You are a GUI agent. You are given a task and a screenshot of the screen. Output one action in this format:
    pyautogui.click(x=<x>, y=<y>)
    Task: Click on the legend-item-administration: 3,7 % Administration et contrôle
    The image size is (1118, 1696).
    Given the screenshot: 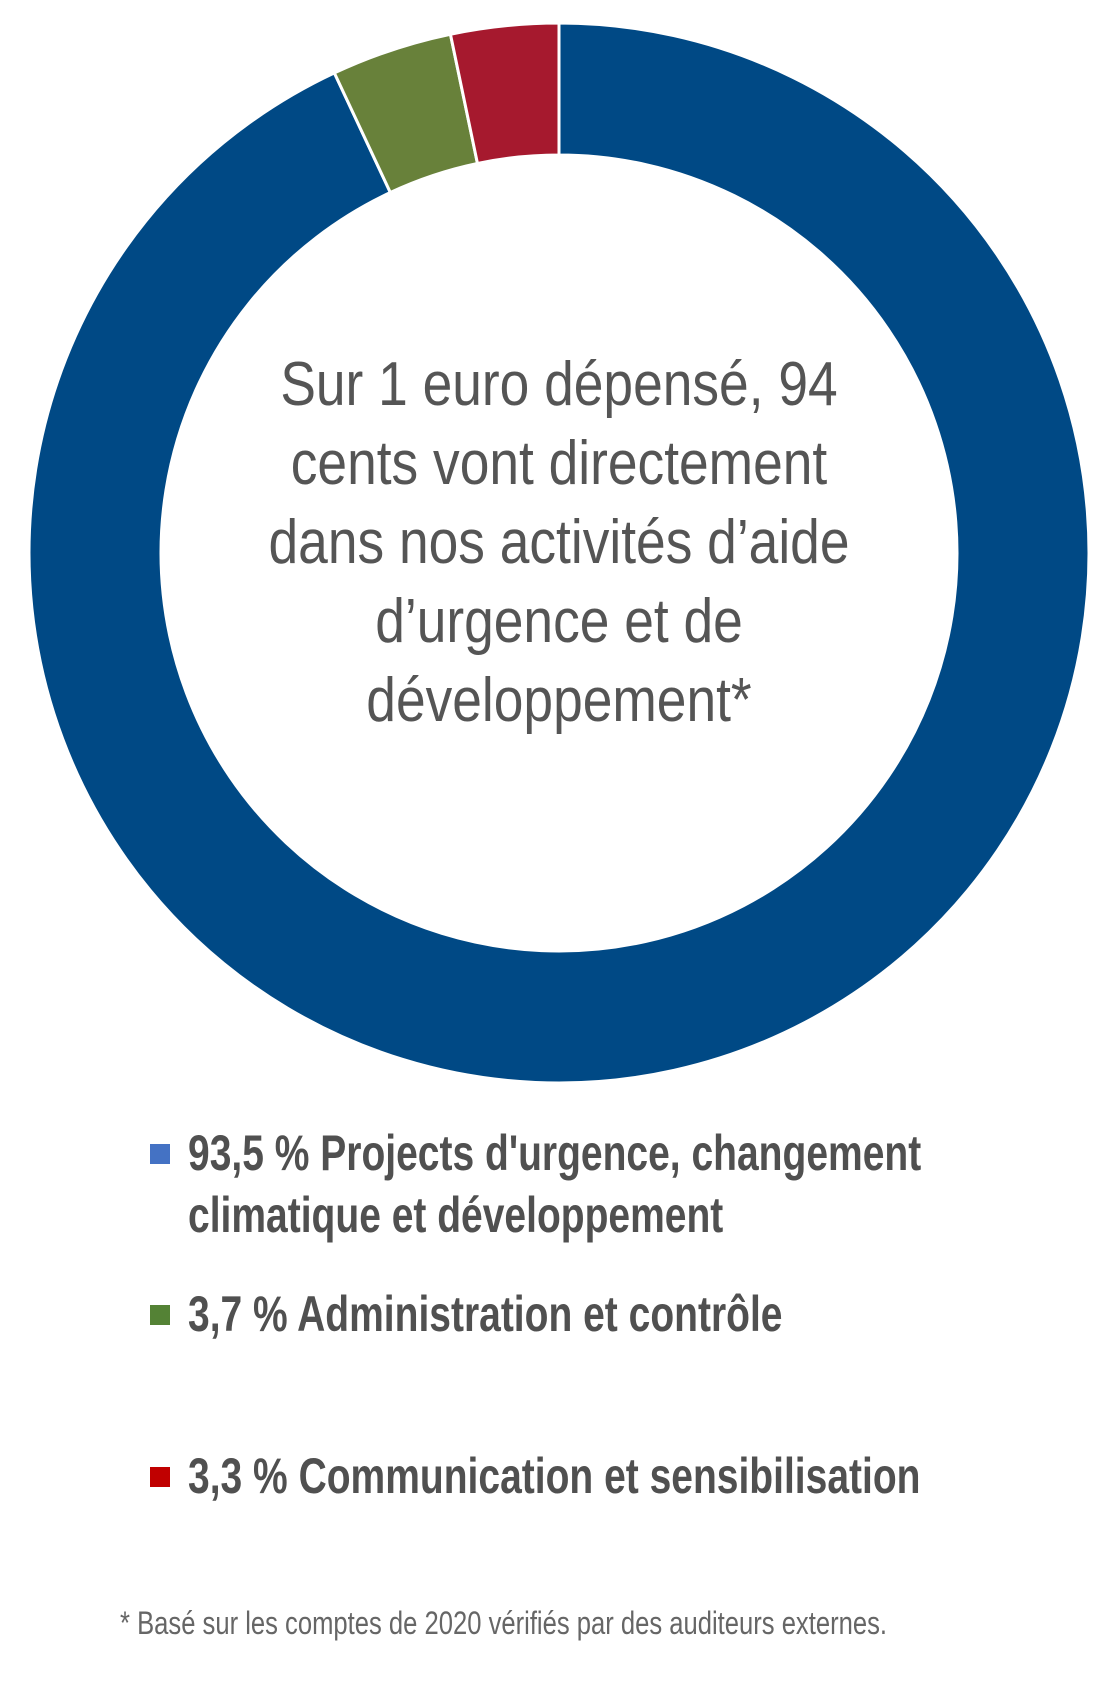 What is the action you would take?
    pyautogui.click(x=550, y=1314)
    